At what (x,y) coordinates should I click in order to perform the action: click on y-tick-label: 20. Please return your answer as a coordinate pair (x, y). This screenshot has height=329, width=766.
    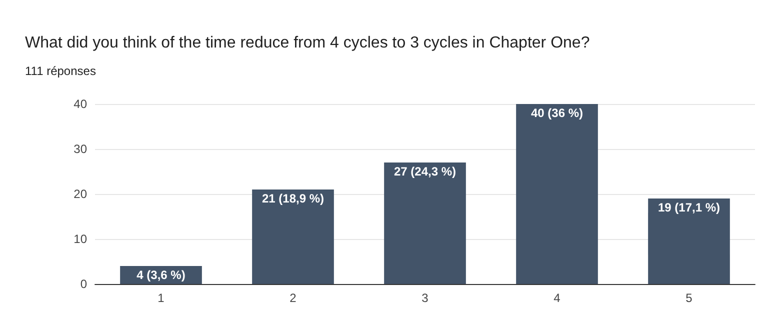
    Looking at the image, I should click on (81, 194).